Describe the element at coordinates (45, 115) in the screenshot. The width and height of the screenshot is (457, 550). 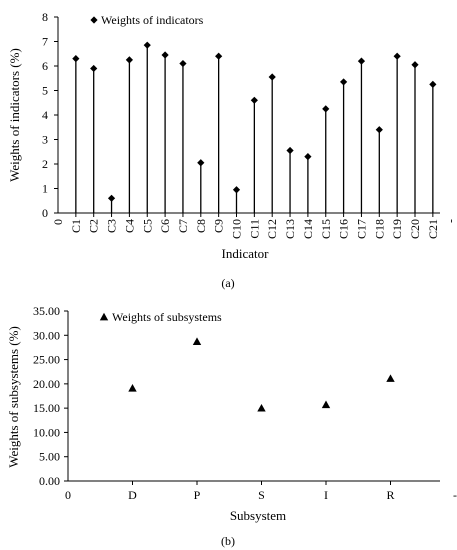
I see `y-tick-label-a: 4` at that location.